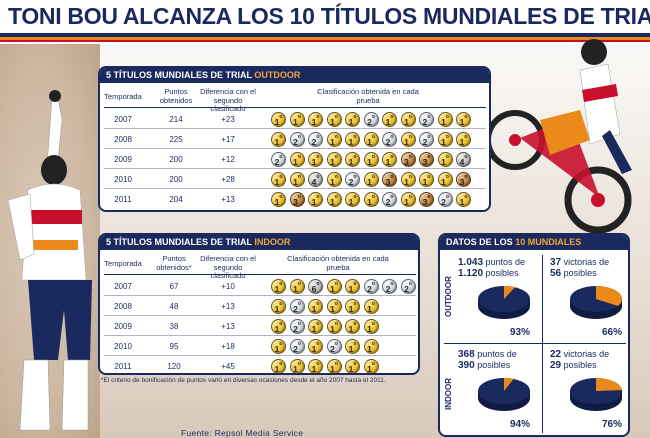  What do you see at coordinates (174, 346) in the screenshot?
I see `indoor-points: 95` at bounding box center [174, 346].